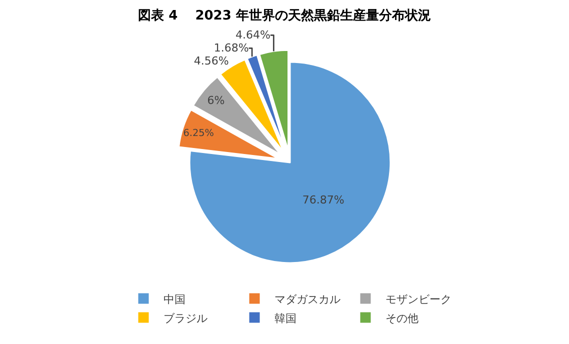 Image resolution: width=569 pixels, height=344 pixels. Describe the element at coordinates (252, 35) in the screenshot. I see `data-label: 4.64%` at that location.